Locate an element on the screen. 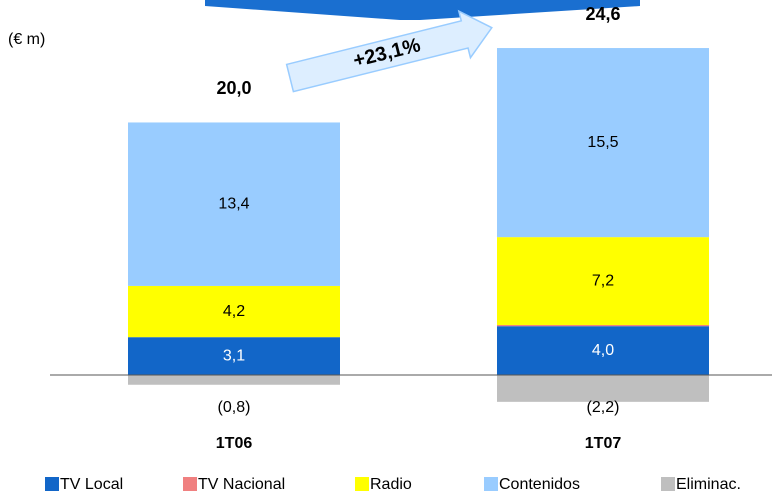 The height and width of the screenshot is (497, 783). legend-label: Contenidos is located at coordinates (539, 484).